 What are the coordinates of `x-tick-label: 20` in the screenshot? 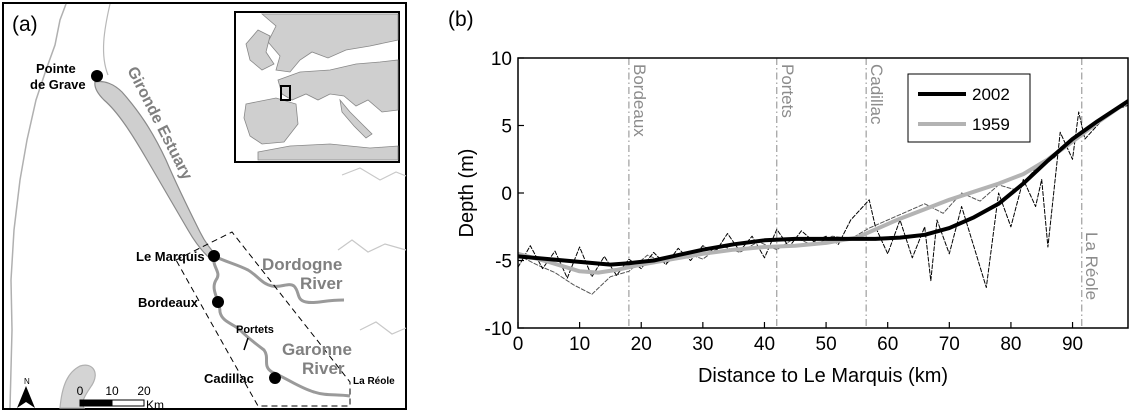 It's located at (641, 344).